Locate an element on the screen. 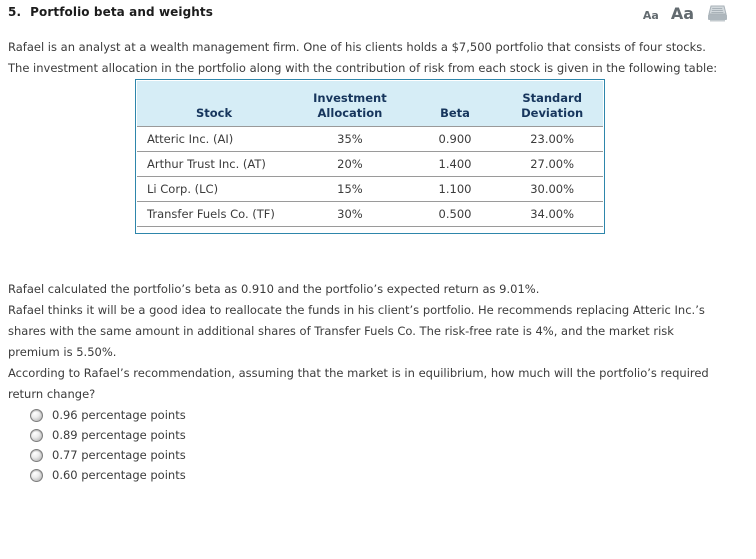  cell-stock: Transfer Fuels Co. (TF) is located at coordinates (214, 214).